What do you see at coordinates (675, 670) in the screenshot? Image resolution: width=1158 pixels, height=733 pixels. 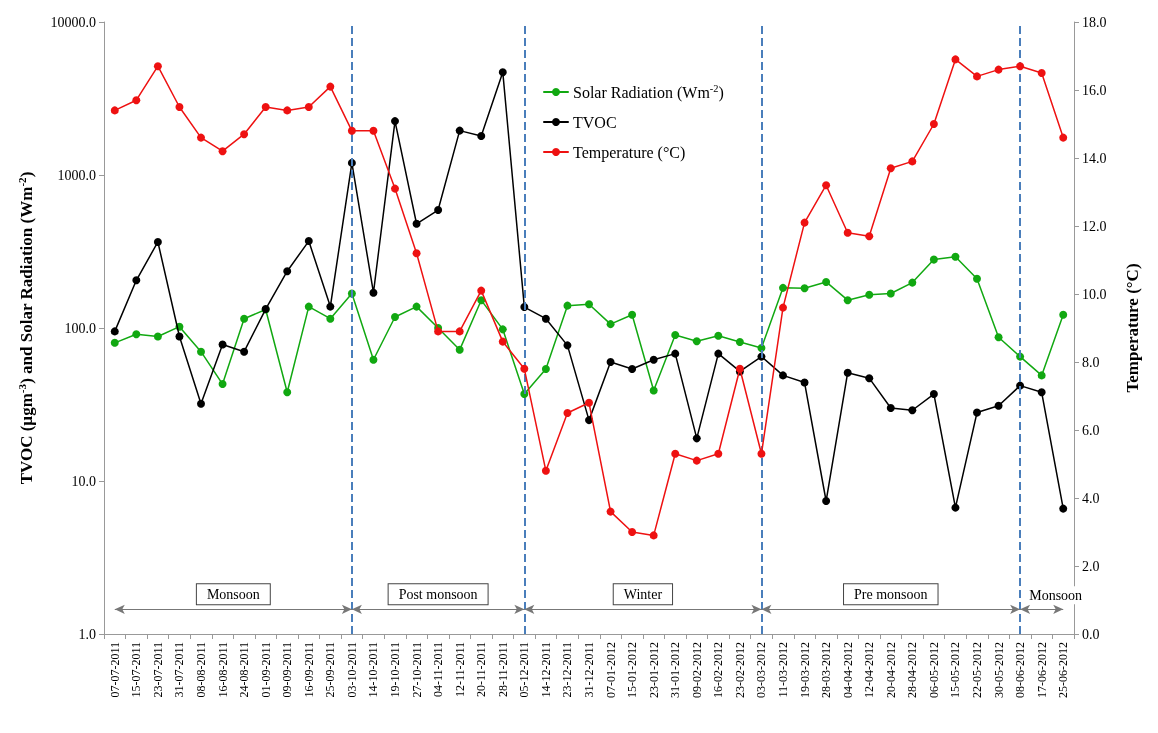 I see `x-tick-label: 31-01-2012` at bounding box center [675, 670].